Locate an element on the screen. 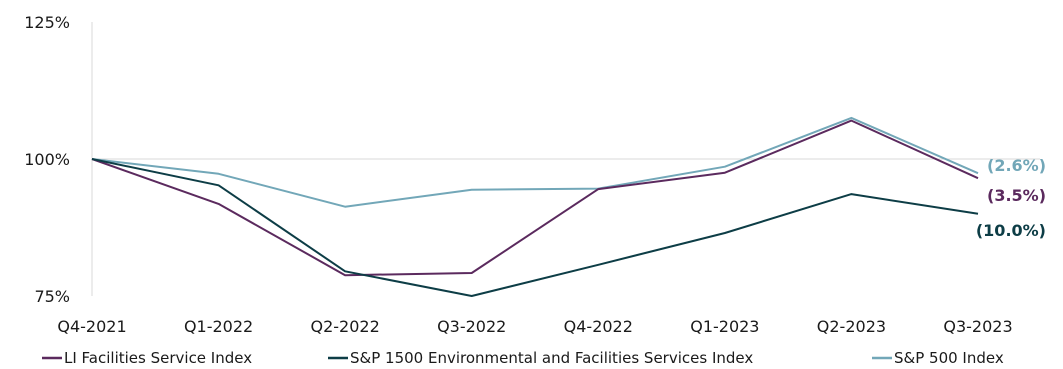 The width and height of the screenshot is (1063, 369). legend-label: LI Facilities Service Index is located at coordinates (158, 358).